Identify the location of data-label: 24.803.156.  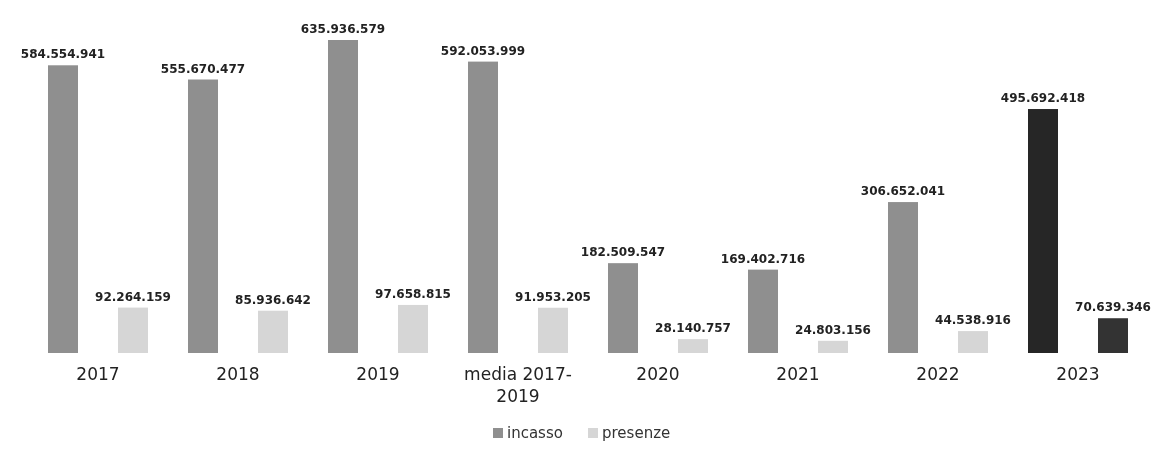
(833, 329).